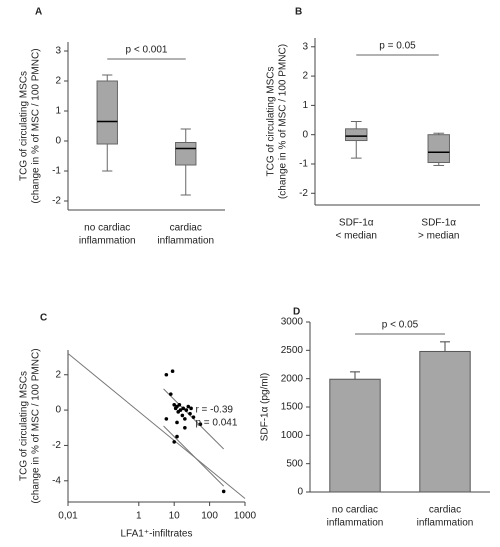 The image size is (500, 547). Describe the element at coordinates (292, 322) in the screenshot. I see `y-tick-label: 3000` at that location.